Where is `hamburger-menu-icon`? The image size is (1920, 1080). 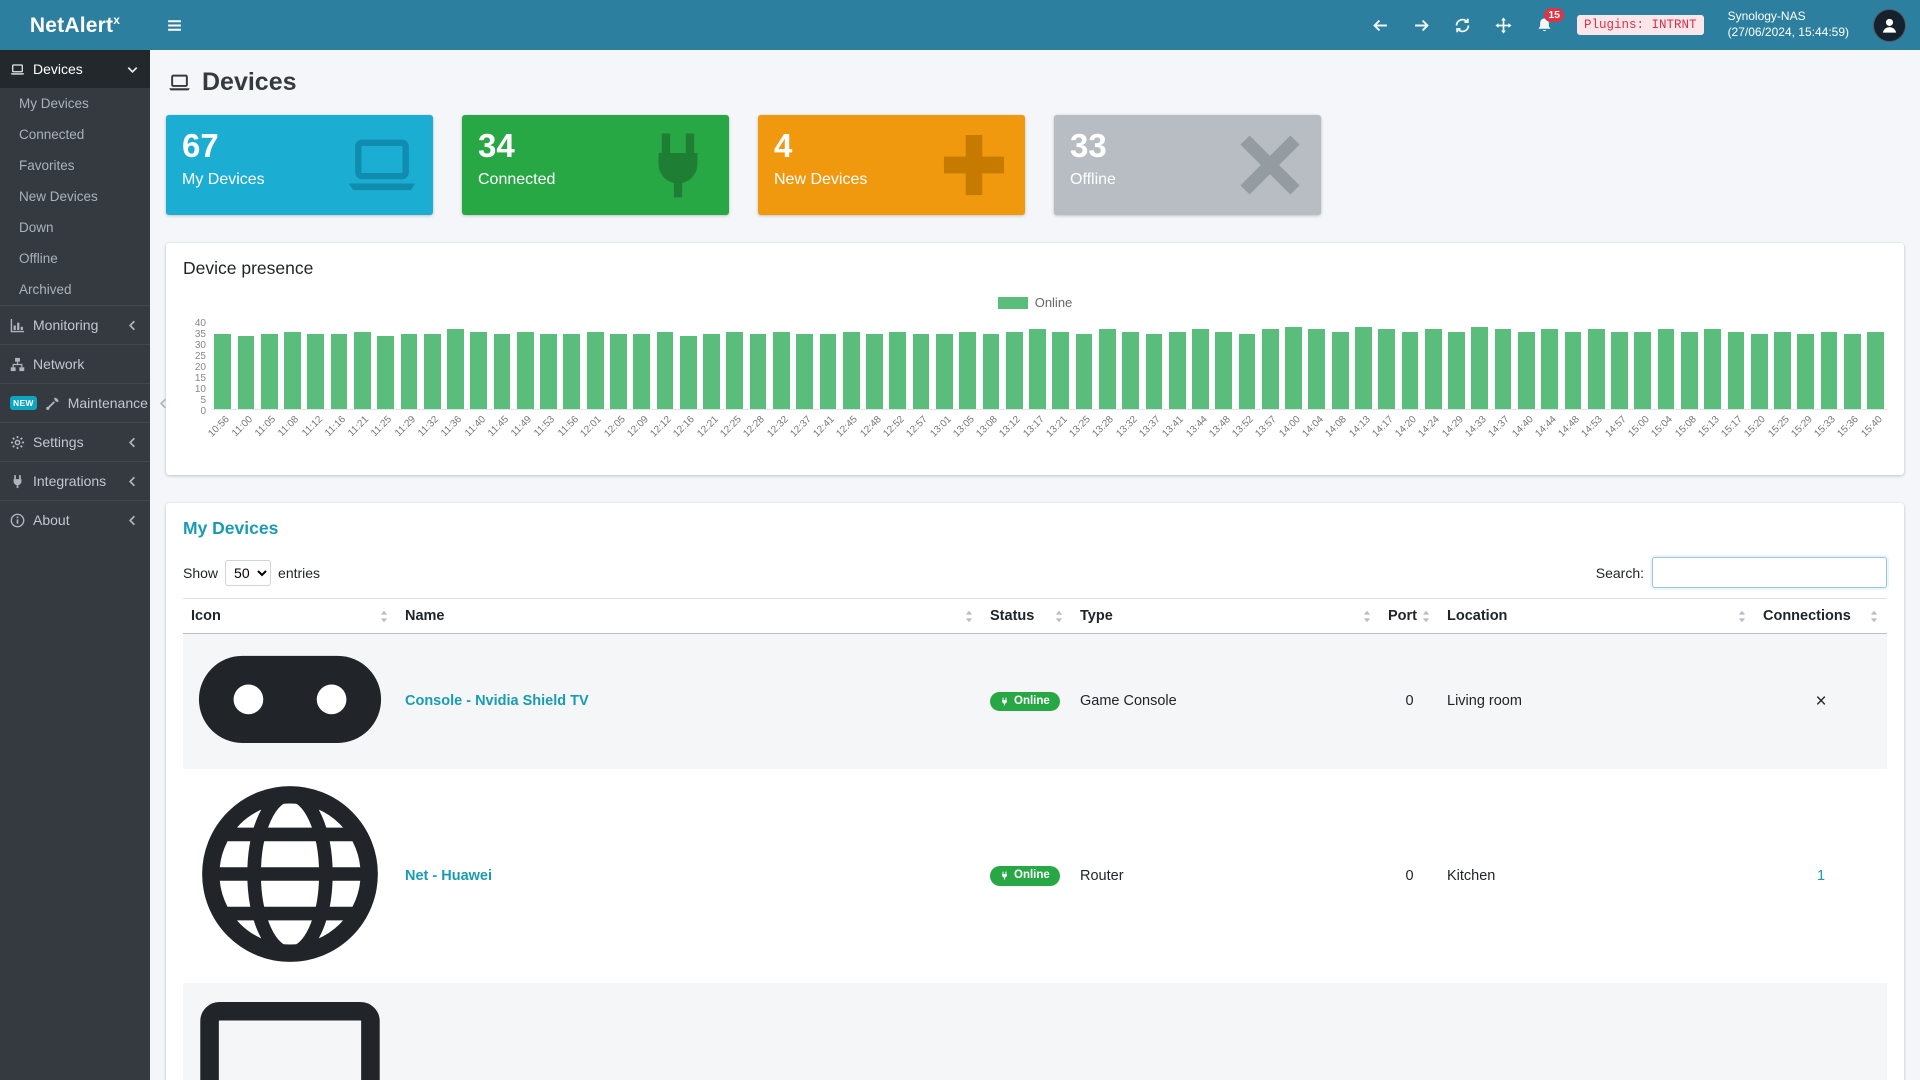
hamburger-menu-icon is located at coordinates (174, 25).